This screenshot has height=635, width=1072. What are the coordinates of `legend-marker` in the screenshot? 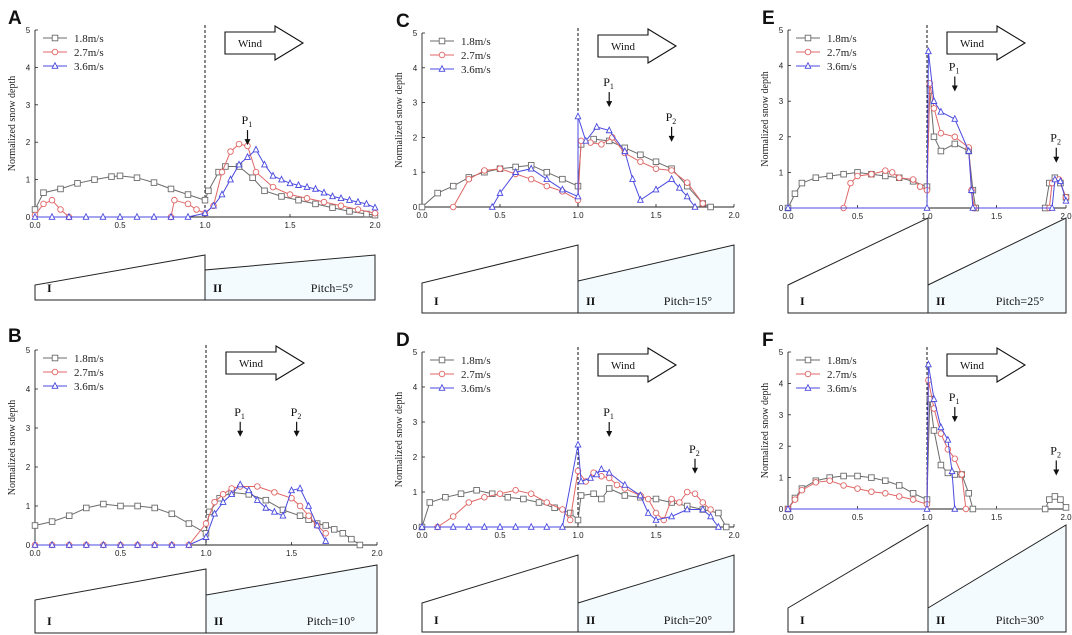 It's located at (55, 372).